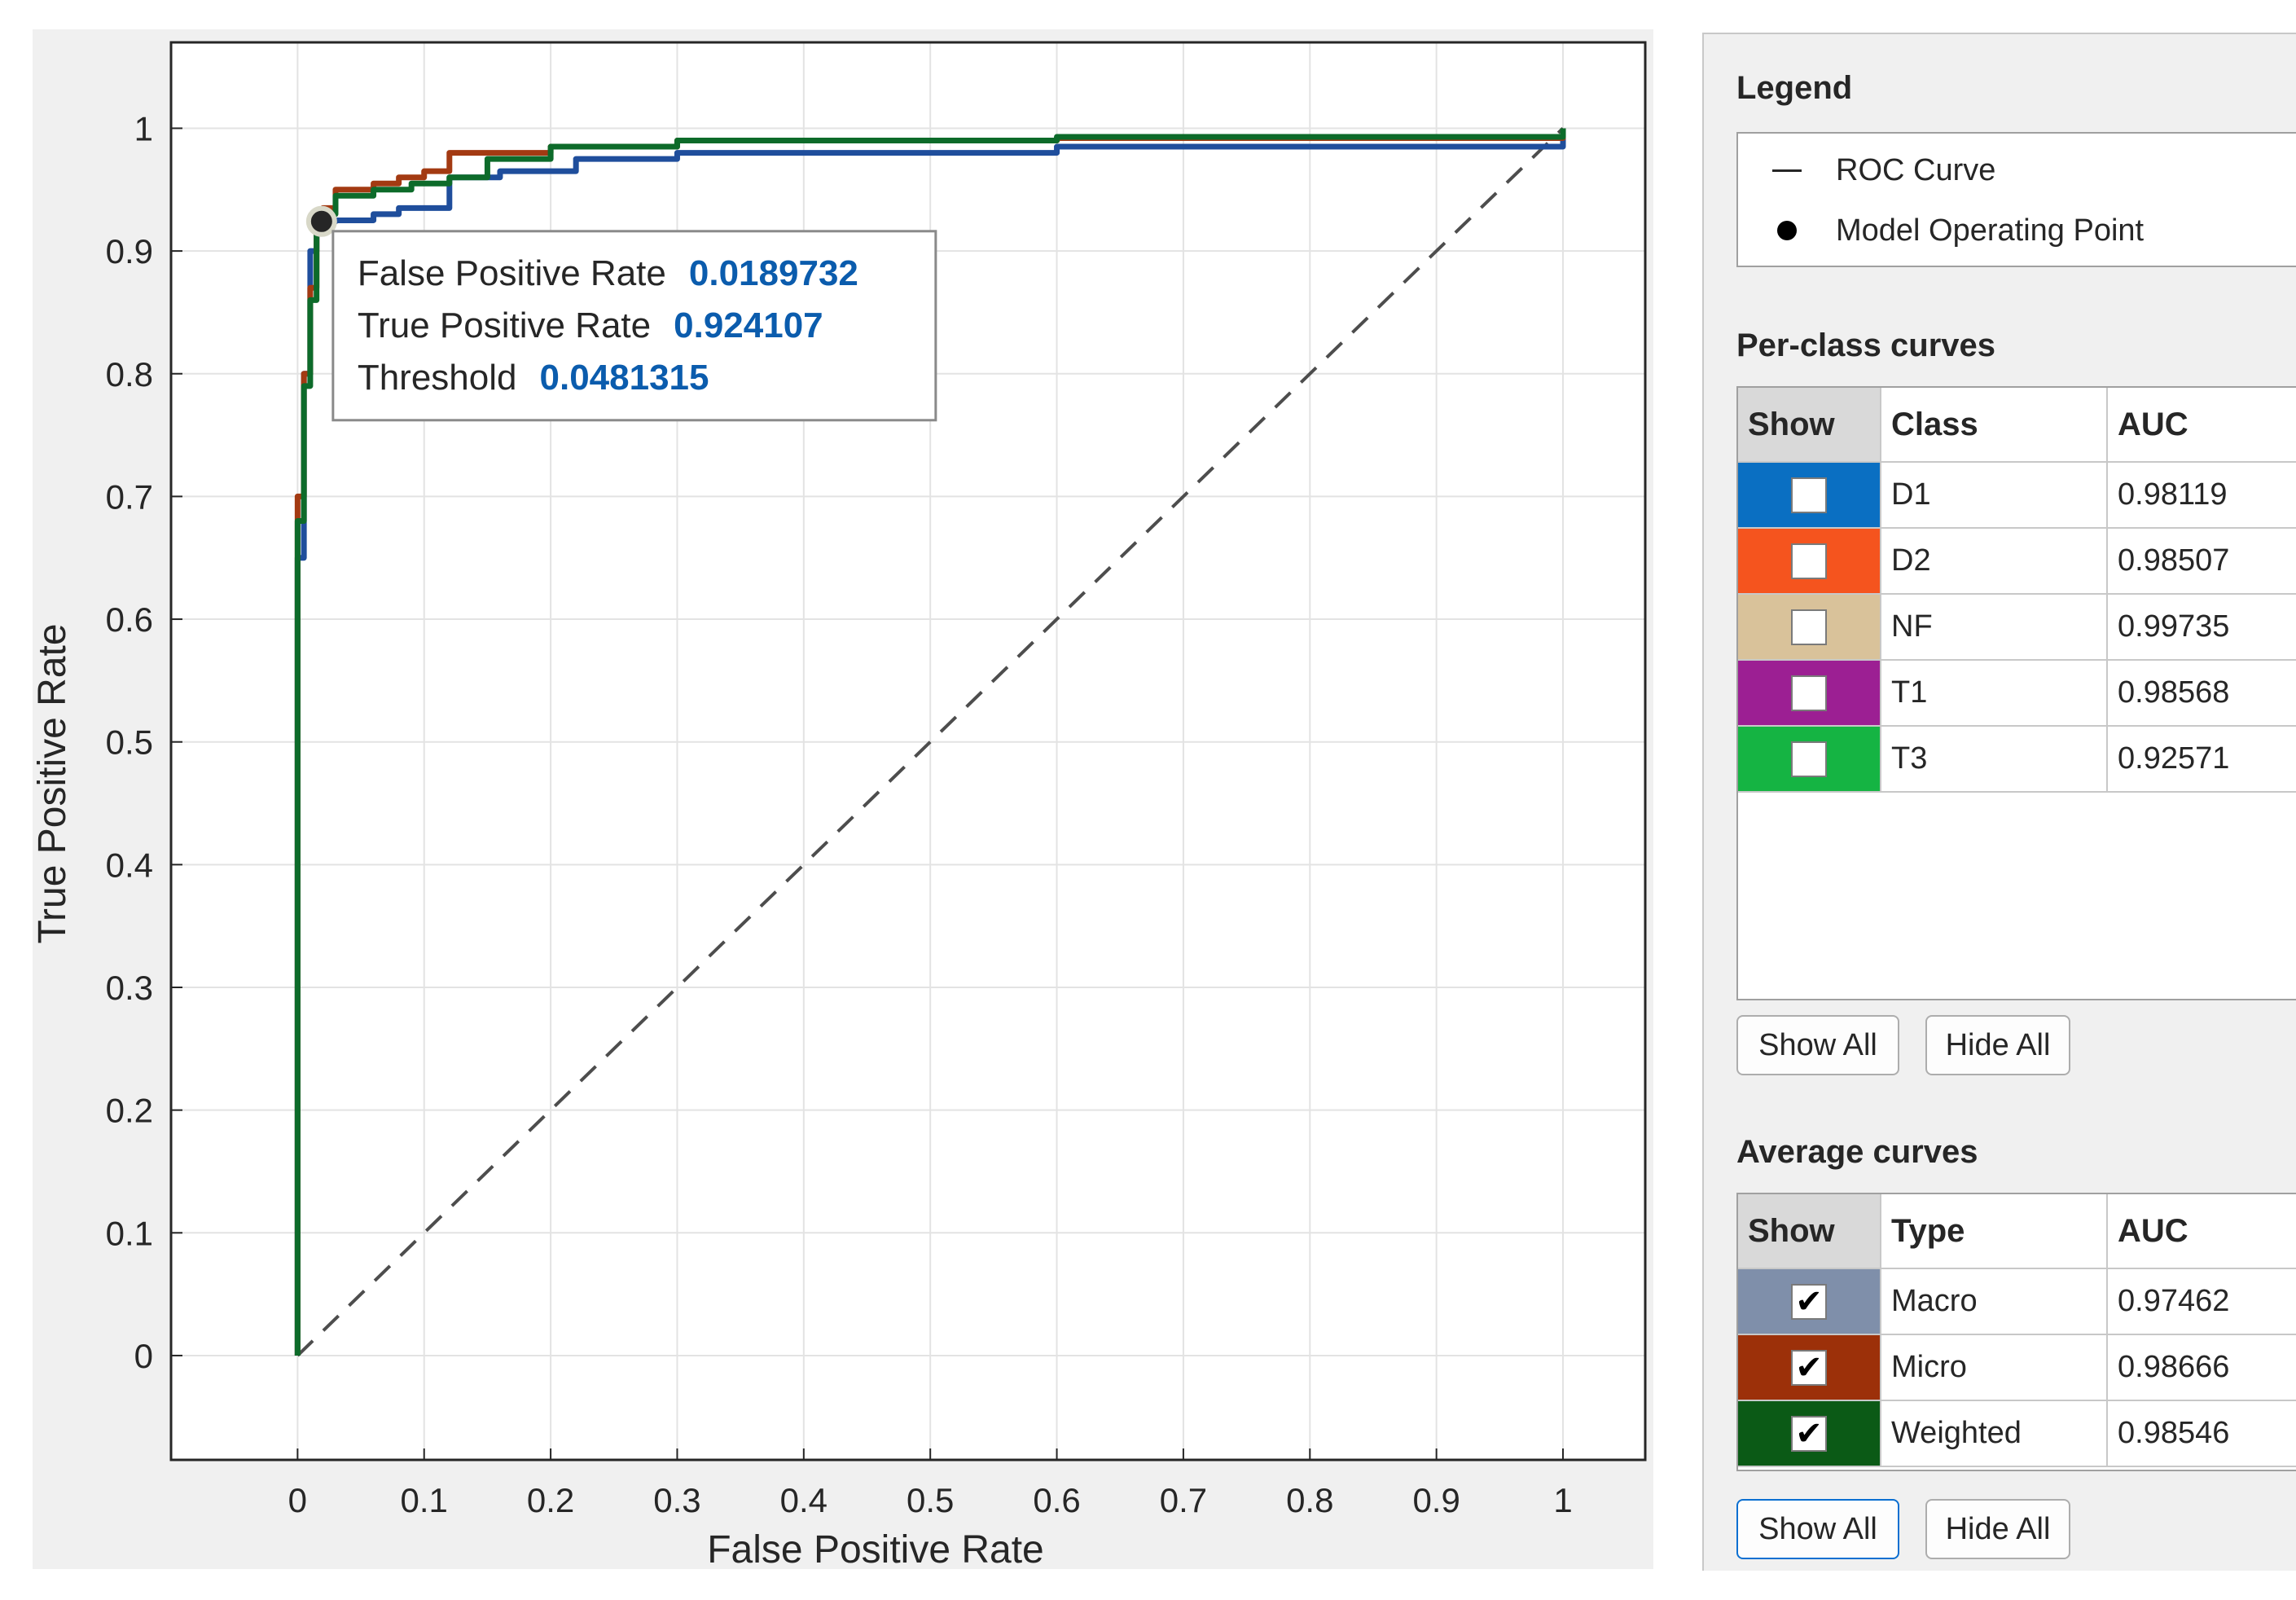  I want to click on table-row: ✔ Macro 0.97462, so click(2017, 1302).